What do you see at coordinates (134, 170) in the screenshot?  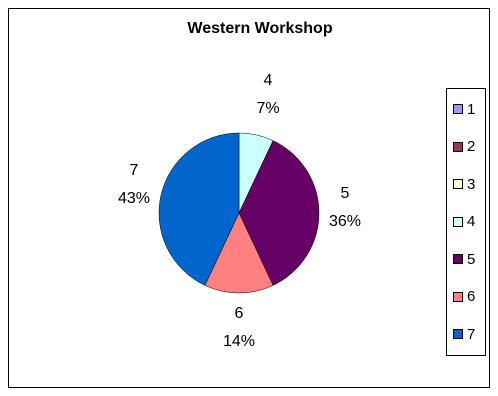 I see `slice-category-label-7: 7` at bounding box center [134, 170].